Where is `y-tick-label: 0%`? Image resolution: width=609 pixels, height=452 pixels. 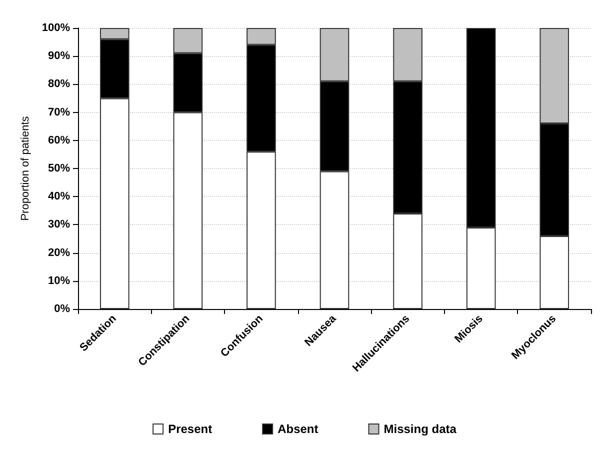
y-tick-label: 0% is located at coordinates (62, 309).